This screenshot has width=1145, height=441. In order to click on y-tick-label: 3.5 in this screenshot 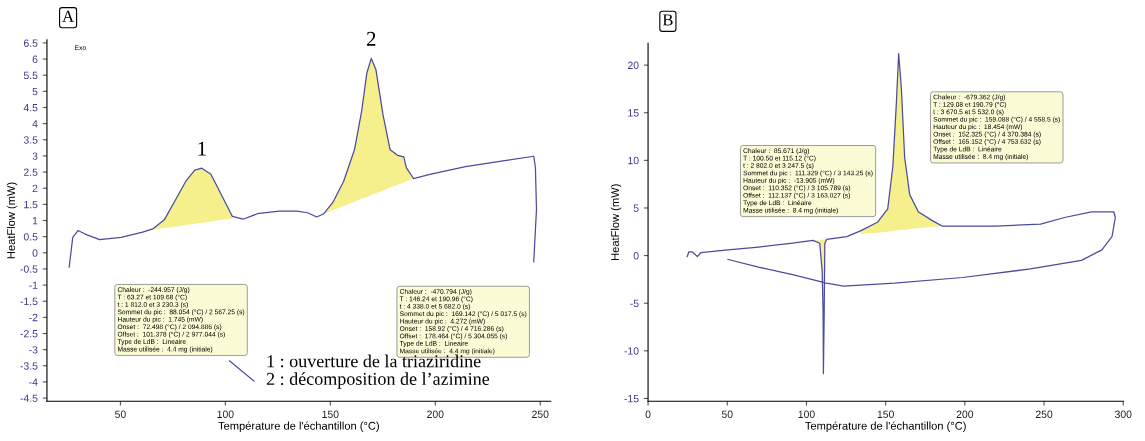, I will do `click(30, 140)`.